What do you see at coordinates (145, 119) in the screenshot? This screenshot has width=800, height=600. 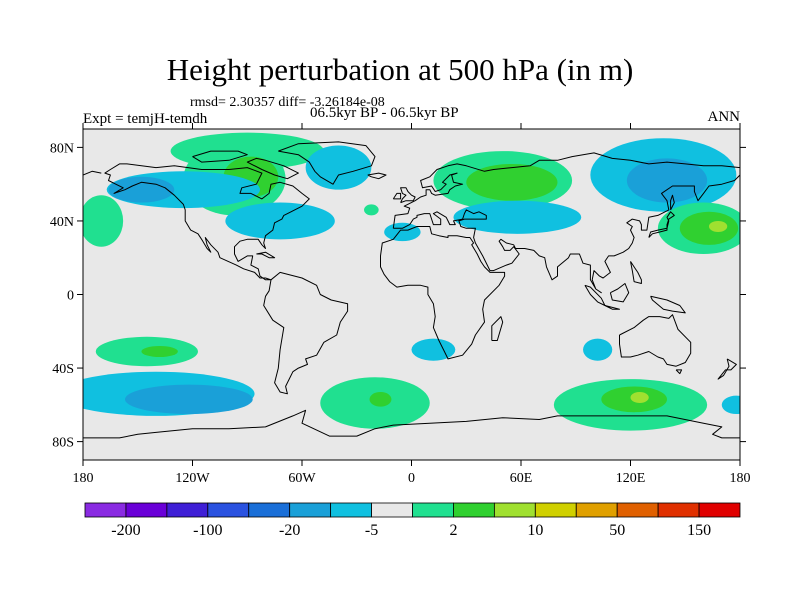 I see `experiment-label: Expt = temjH-temdh` at bounding box center [145, 119].